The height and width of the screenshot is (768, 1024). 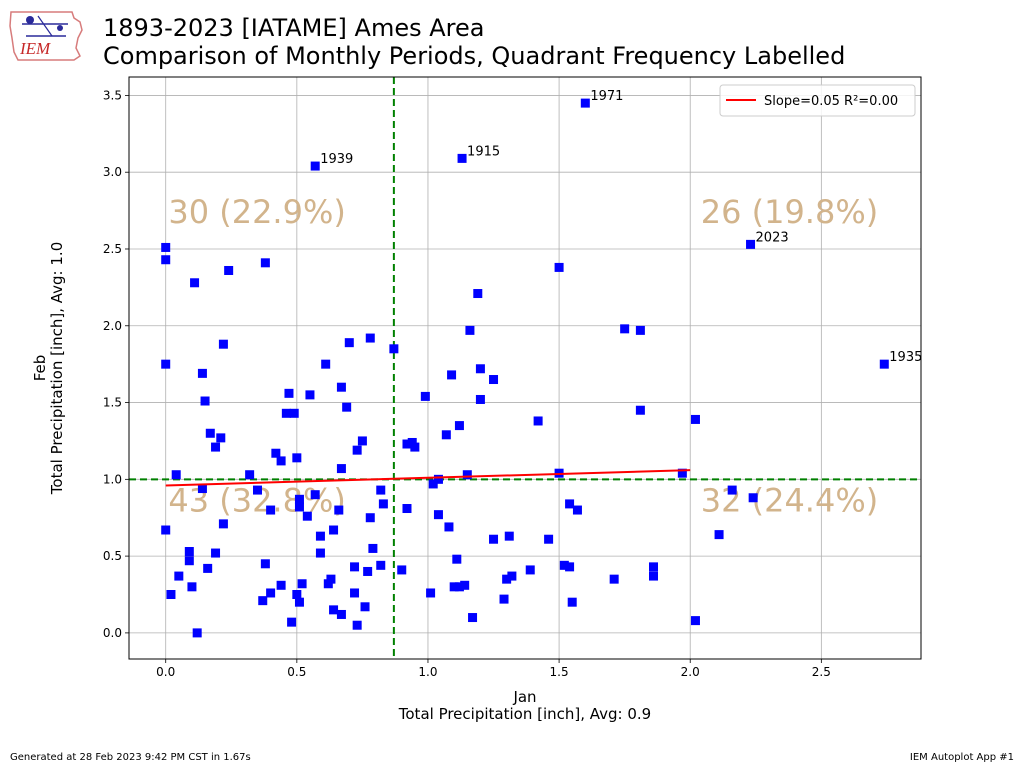 What do you see at coordinates (46, 36) in the screenshot?
I see `iowa-state-outline-logo: IEM` at bounding box center [46, 36].